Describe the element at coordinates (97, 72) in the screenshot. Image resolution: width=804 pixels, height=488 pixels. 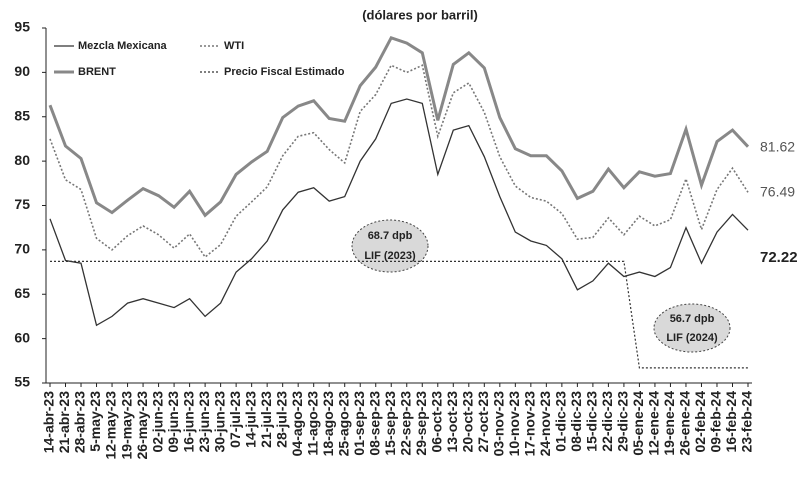
I see `legend-label: BRENT` at that location.